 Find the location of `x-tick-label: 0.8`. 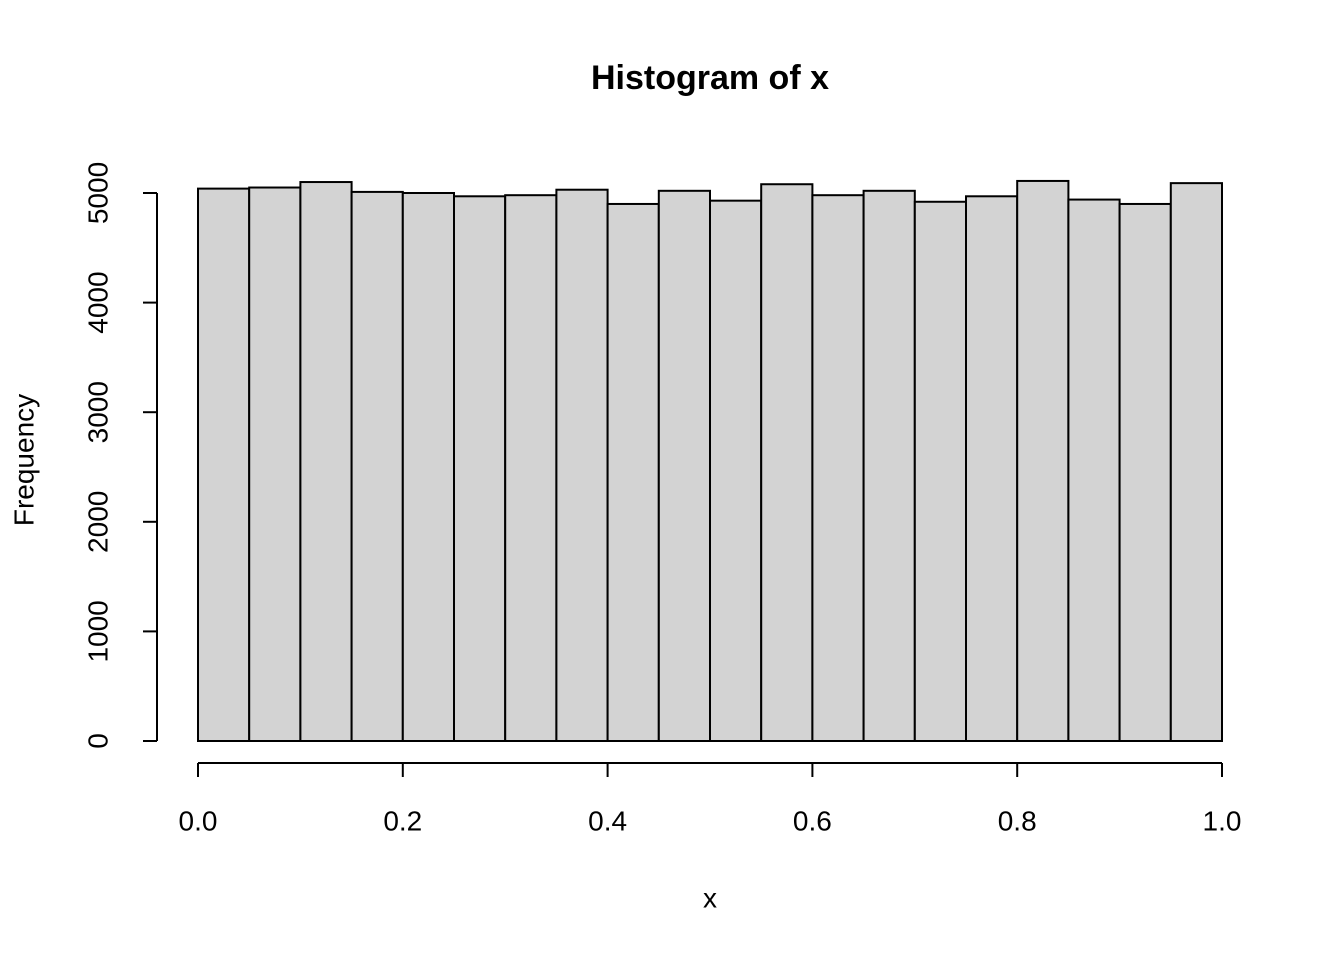

x-tick-label: 0.8 is located at coordinates (1017, 820).